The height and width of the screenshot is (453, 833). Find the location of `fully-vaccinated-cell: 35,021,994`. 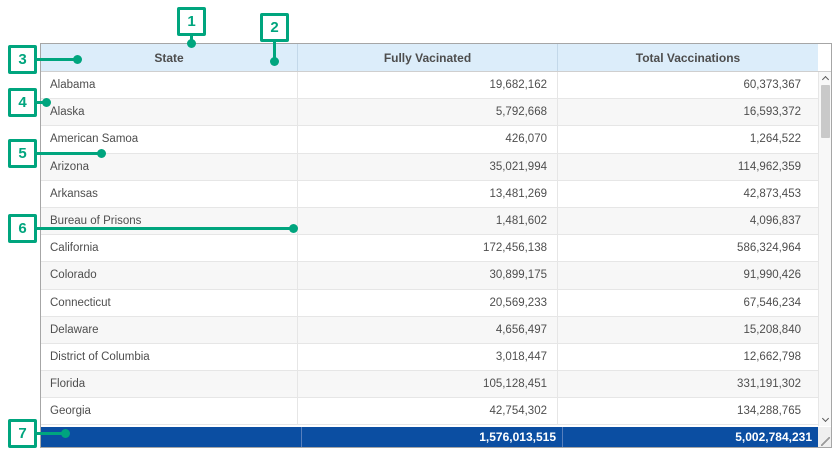

fully-vaccinated-cell: 35,021,994 is located at coordinates (428, 167).